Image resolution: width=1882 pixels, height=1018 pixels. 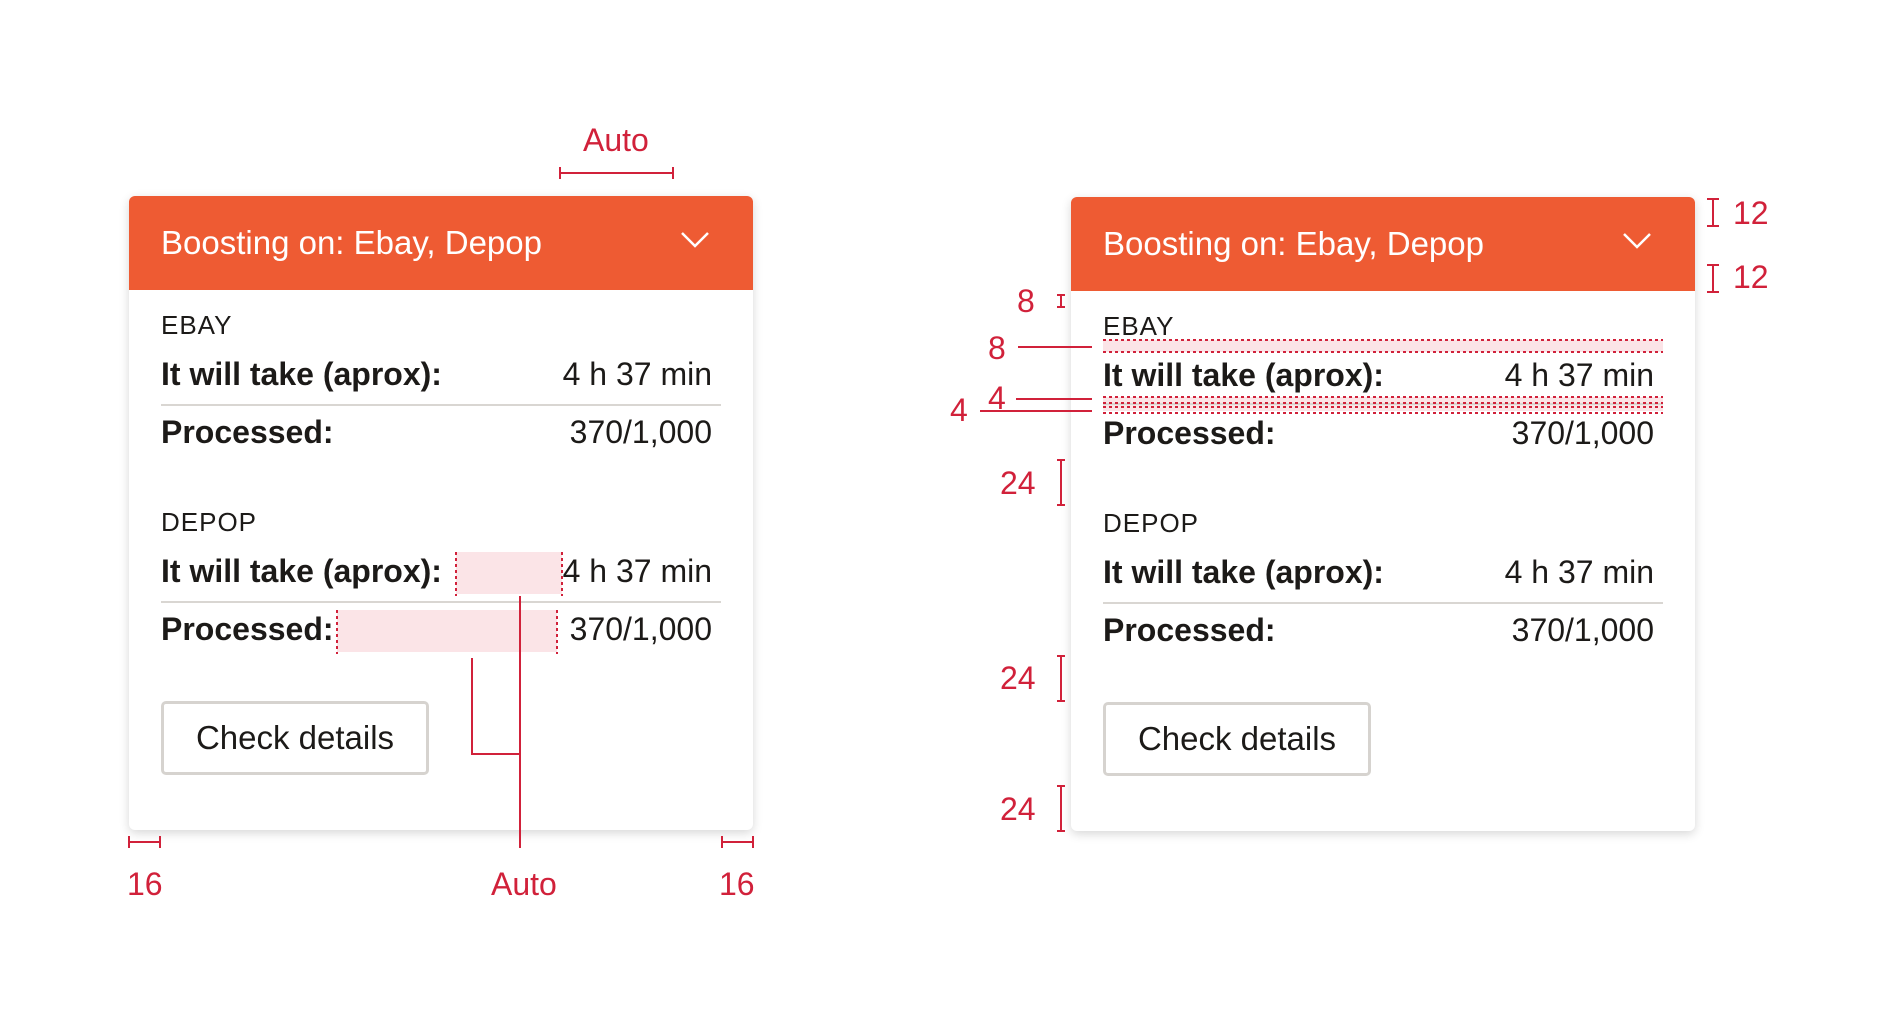 What do you see at coordinates (959, 410) in the screenshot?
I see `annotation-row-gap-outer: 4` at bounding box center [959, 410].